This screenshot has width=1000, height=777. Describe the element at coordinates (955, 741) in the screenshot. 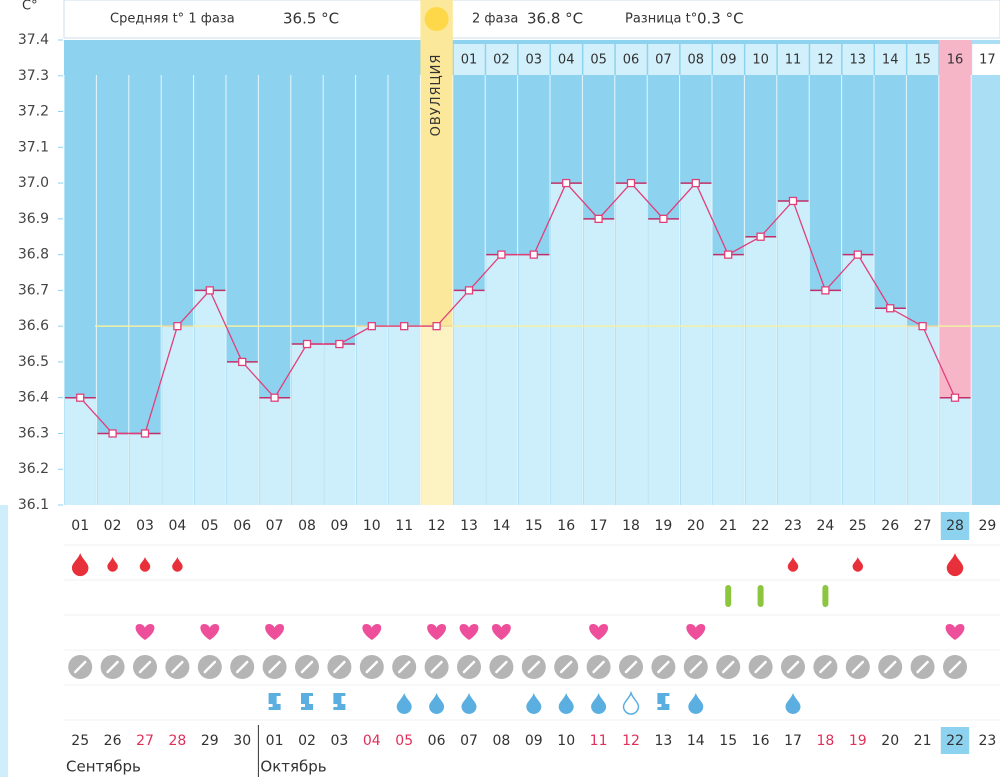

I see `date: 22` at that location.